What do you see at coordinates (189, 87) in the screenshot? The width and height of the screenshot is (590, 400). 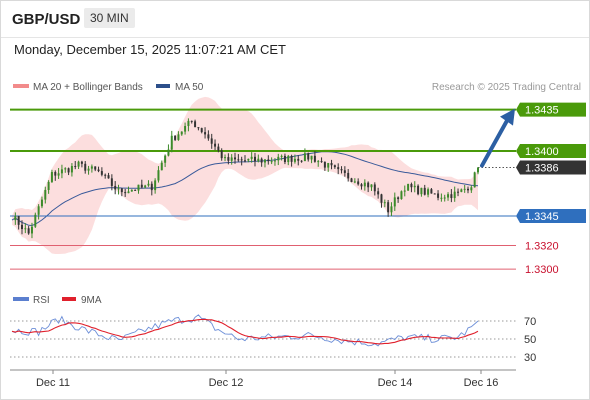 I see `ma50-legend-label: MA 50` at bounding box center [189, 87].